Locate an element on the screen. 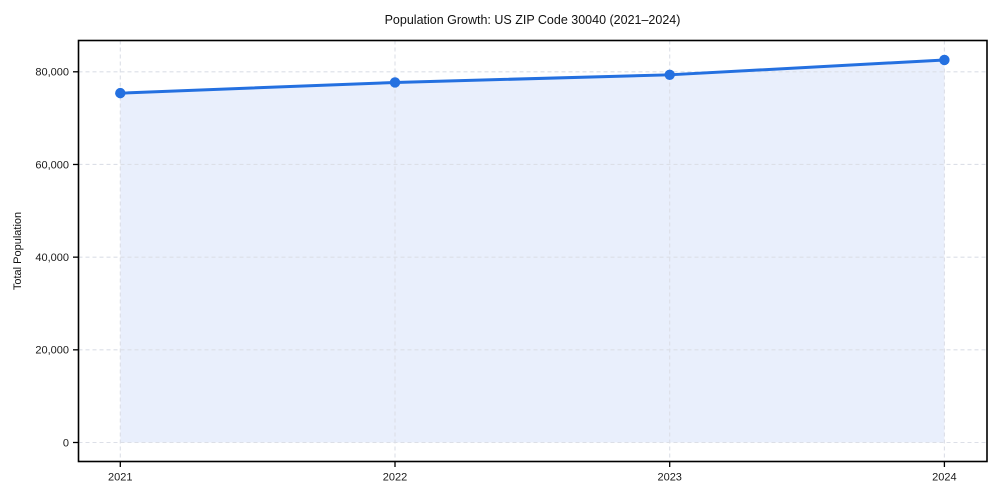 Image resolution: width=1000 pixels, height=500 pixels. data-point-2023 is located at coordinates (669, 75).